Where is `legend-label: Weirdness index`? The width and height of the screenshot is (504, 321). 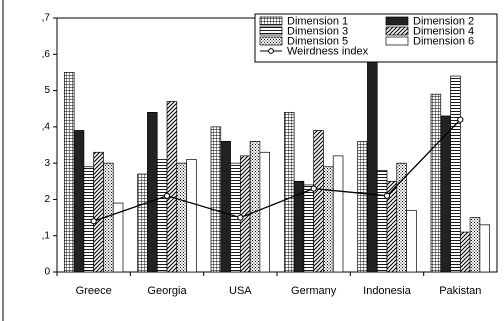
legend-label: Weirdness index is located at coordinates (328, 51).